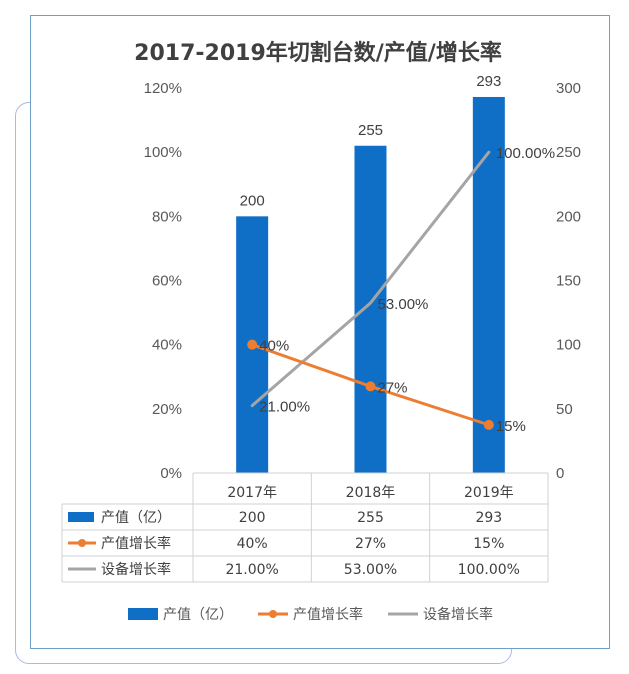 The height and width of the screenshot is (674, 629). Describe the element at coordinates (274, 346) in the screenshot. I see `line-data-label: 40%` at that location.